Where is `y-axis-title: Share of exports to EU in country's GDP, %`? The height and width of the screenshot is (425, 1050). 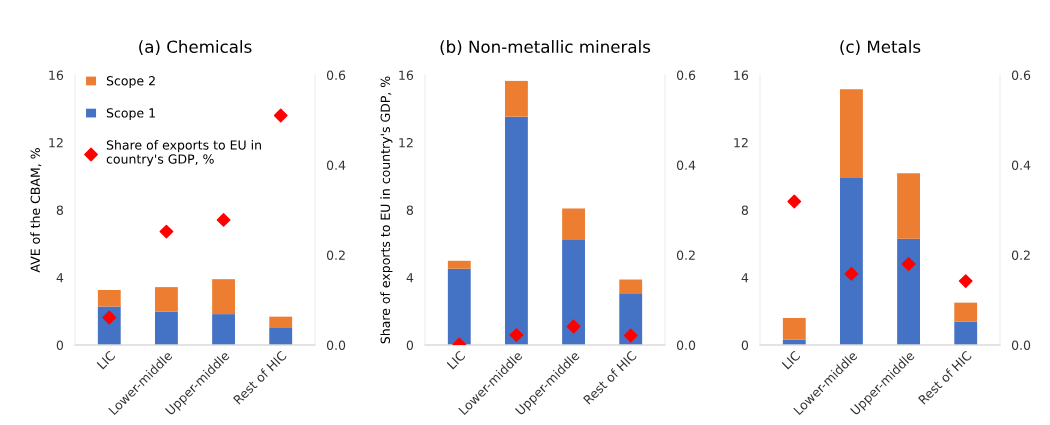 y-axis-title: Share of exports to EU in country's GDP, % is located at coordinates (386, 210).